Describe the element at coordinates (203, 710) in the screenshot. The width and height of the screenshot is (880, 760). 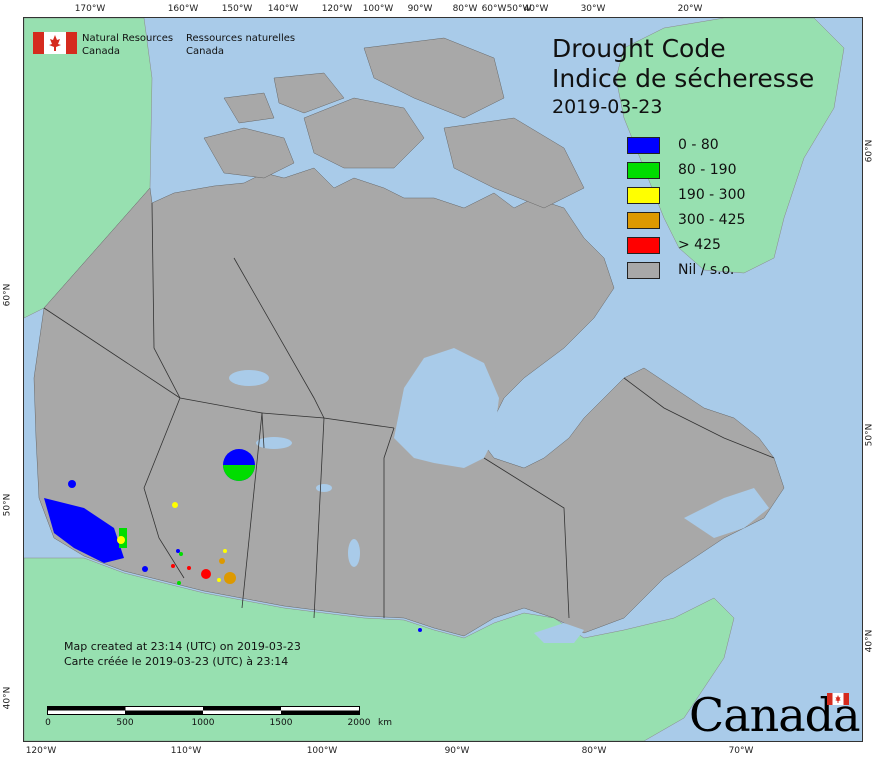
I see `scale-bar` at that location.